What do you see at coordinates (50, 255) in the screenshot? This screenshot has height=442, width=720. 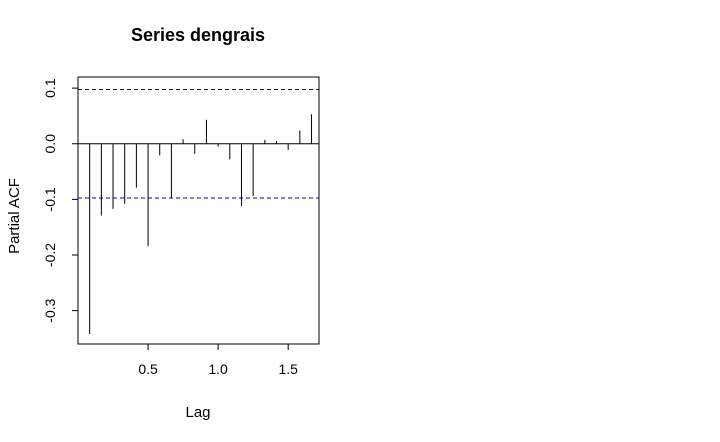 I see `y-tick-label: -0.2` at bounding box center [50, 255].